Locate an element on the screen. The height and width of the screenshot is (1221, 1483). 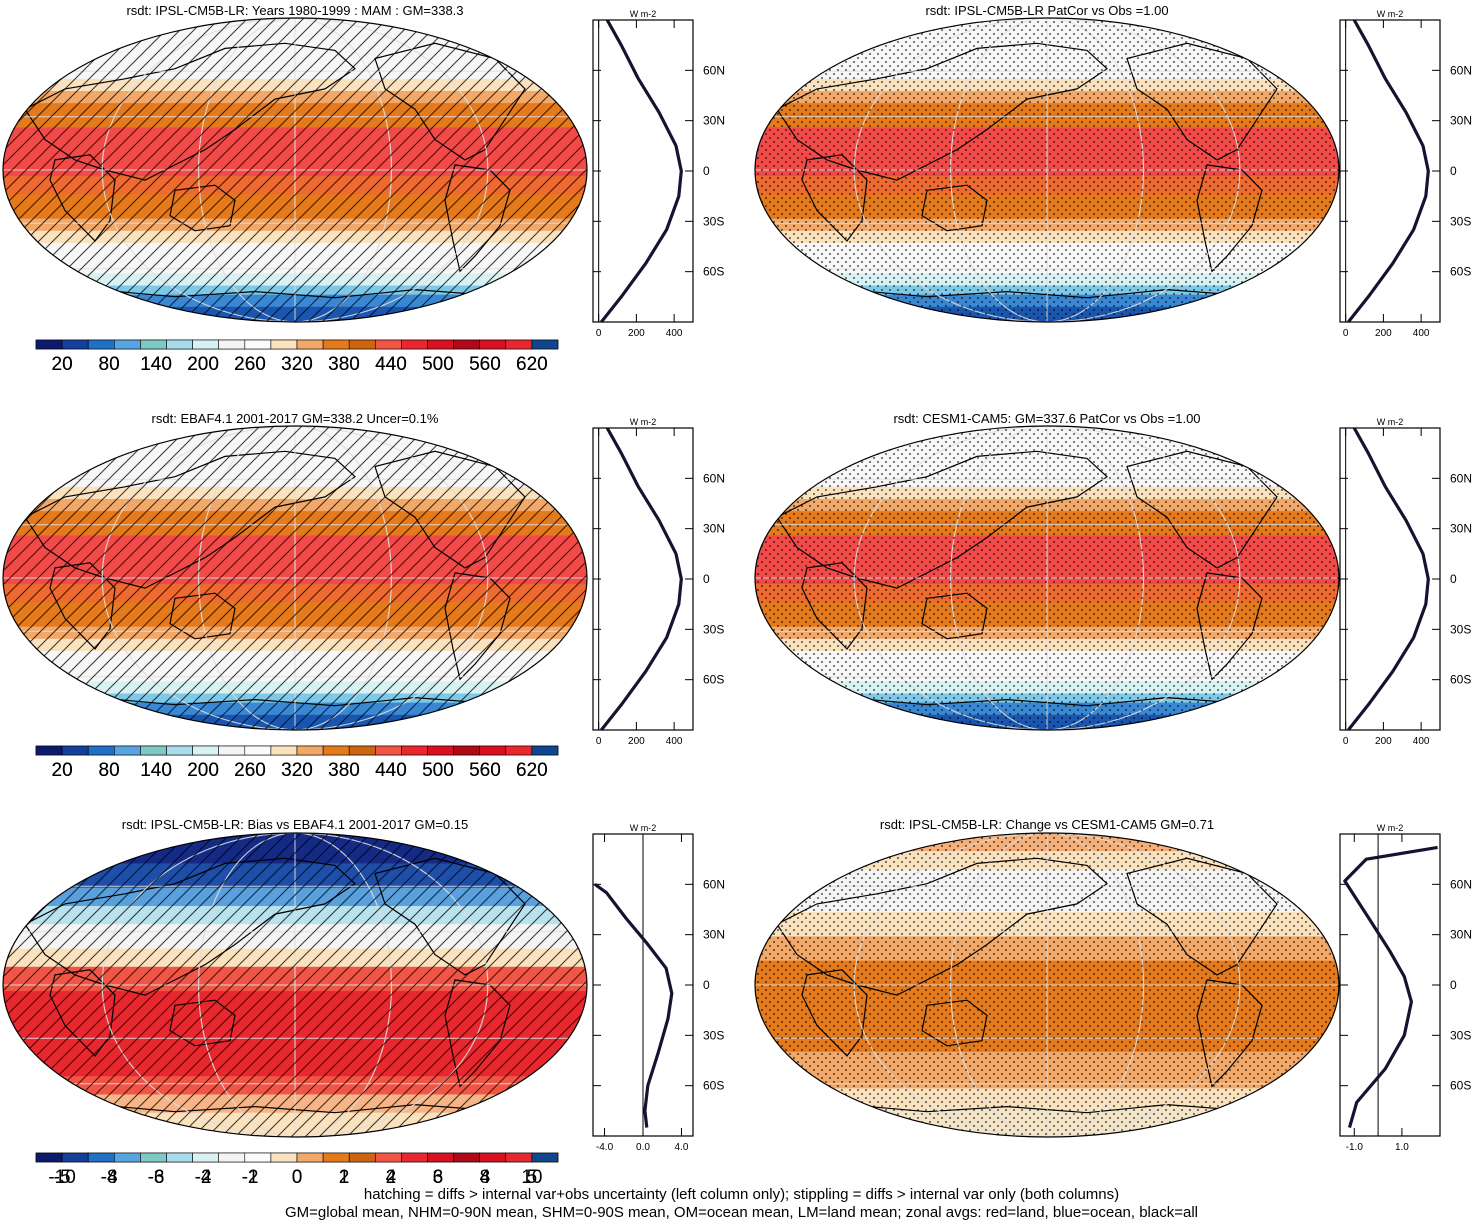
colorbar-tick-label: -10 is located at coordinates (61, 1177).